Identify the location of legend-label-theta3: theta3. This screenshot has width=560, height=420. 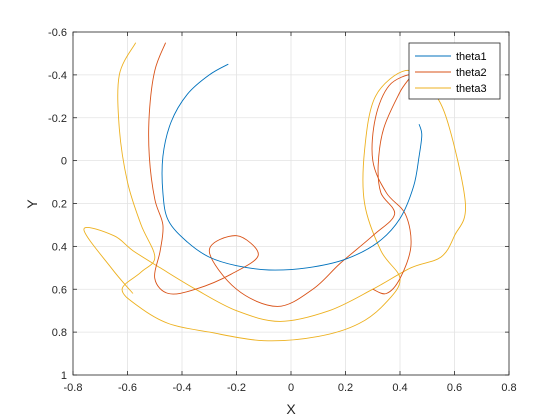
(471, 89).